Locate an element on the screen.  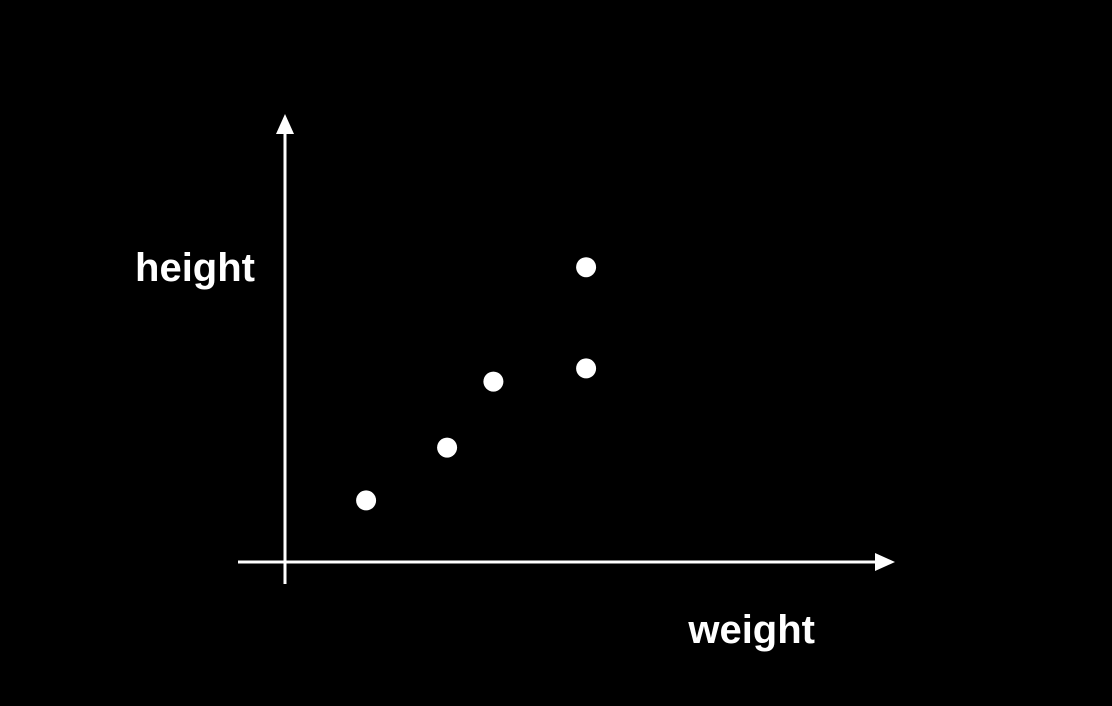
y-axis-arrowhead is located at coordinates (285, 124).